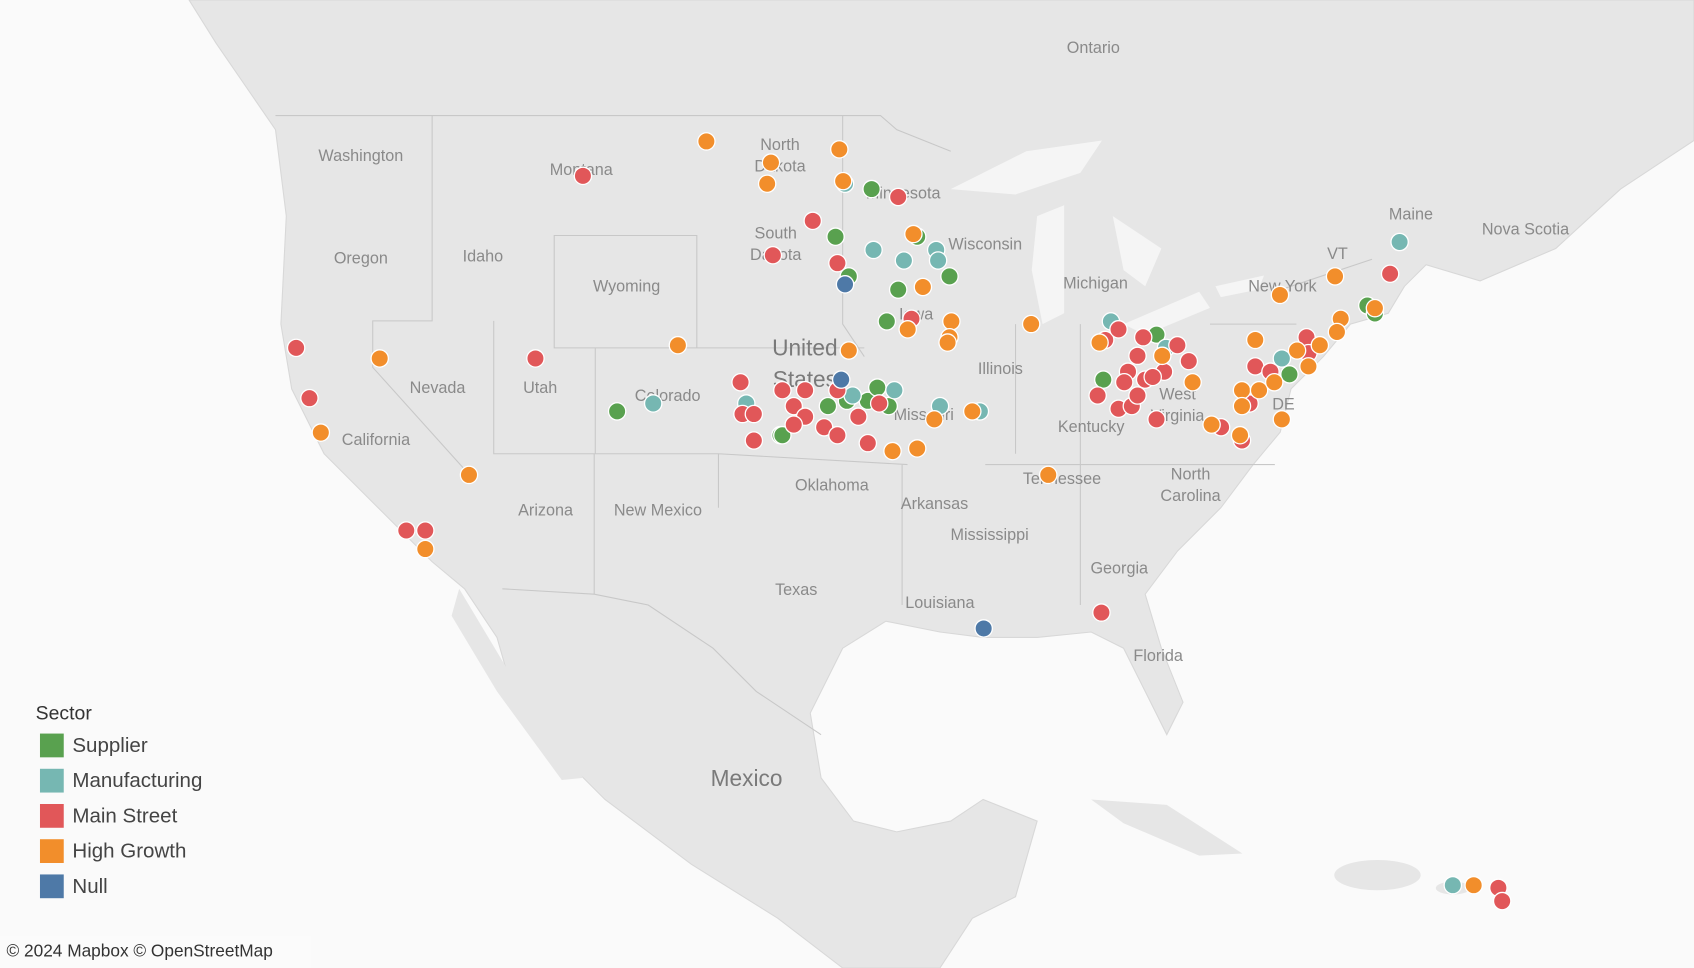 The width and height of the screenshot is (1694, 968). I want to click on place-label: DE, so click(1283, 404).